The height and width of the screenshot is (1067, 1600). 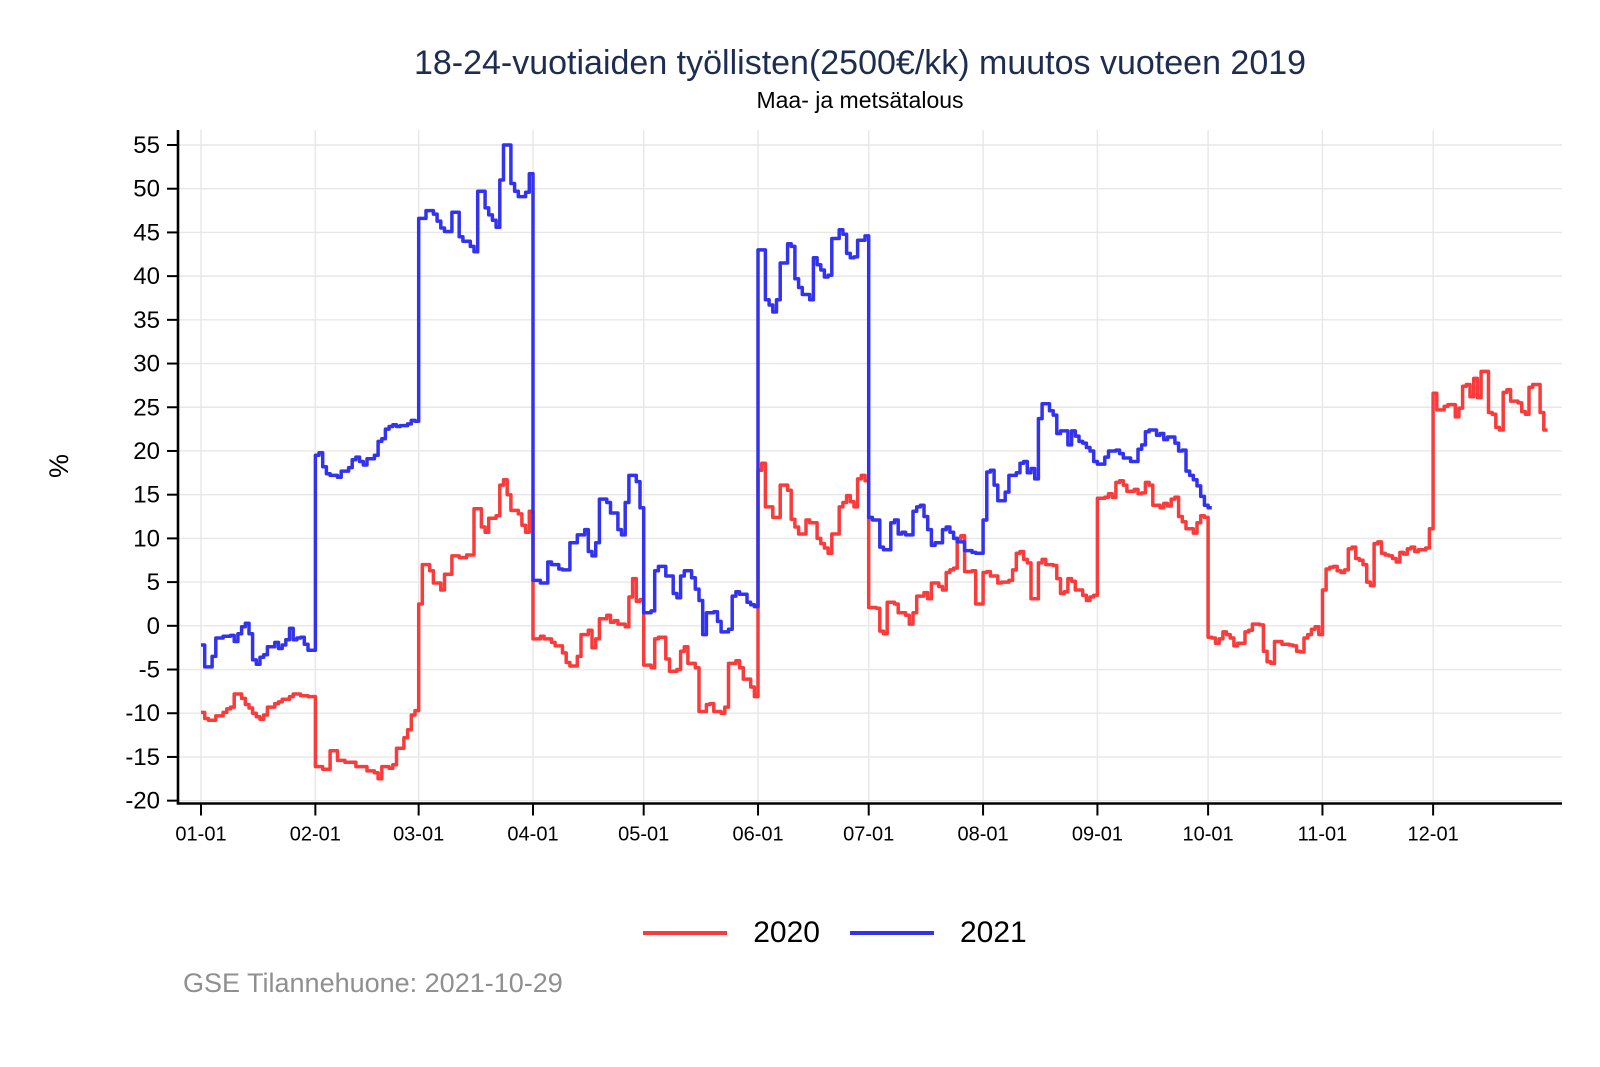 I want to click on y-tick-label: 45, so click(x=146, y=232).